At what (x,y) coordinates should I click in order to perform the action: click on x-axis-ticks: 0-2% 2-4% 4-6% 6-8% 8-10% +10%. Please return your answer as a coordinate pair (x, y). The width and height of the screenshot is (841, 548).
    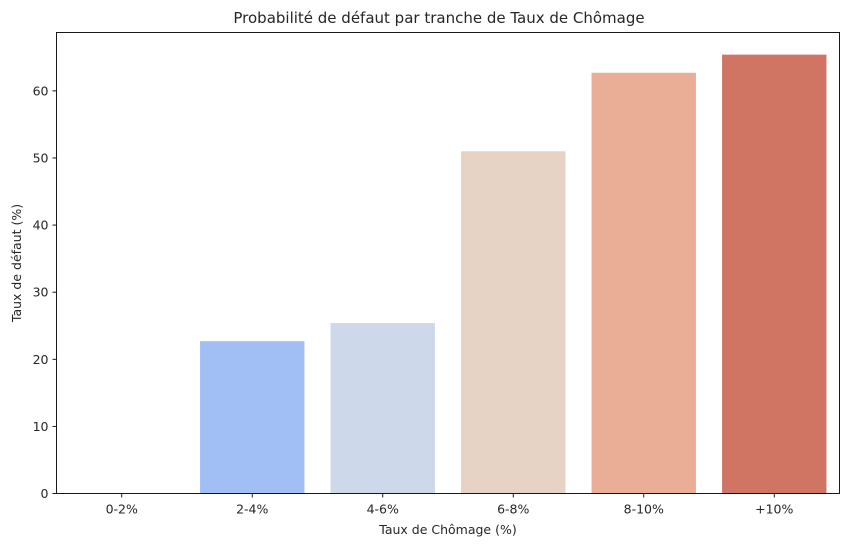
    Looking at the image, I should click on (449, 505).